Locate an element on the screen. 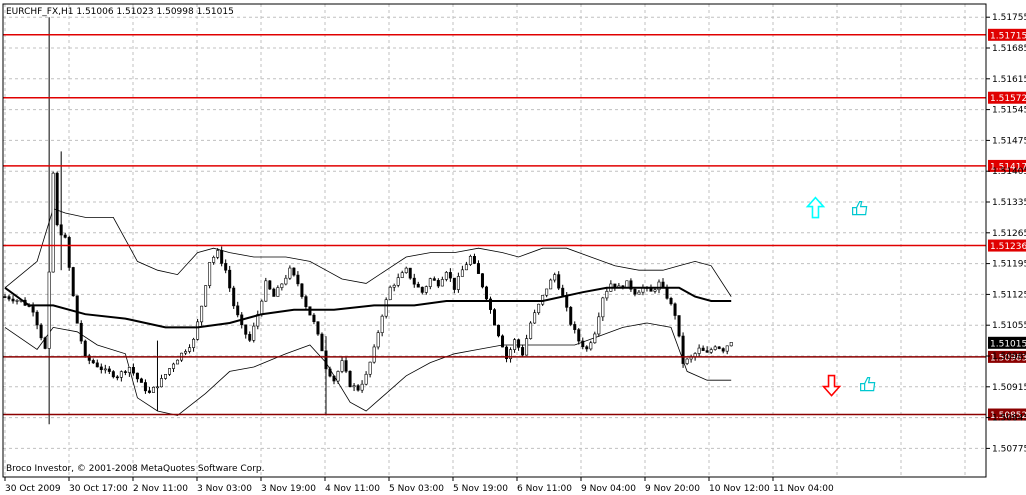 This screenshot has width=1026, height=495. level-label: 1.51715 is located at coordinates (1008, 36).